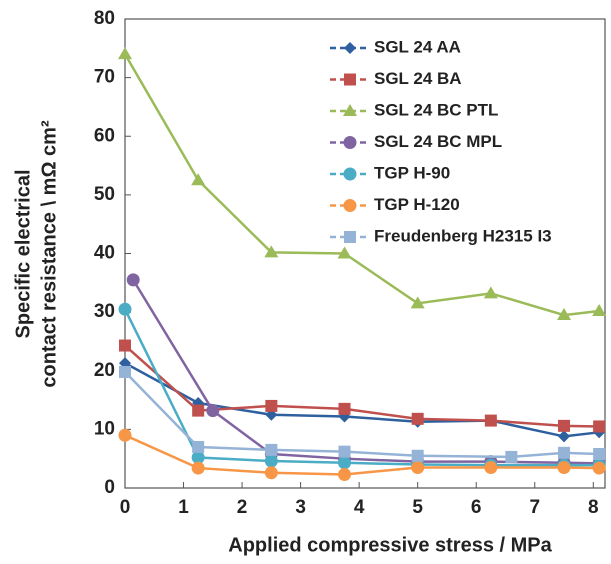 The width and height of the screenshot is (611, 564). What do you see at coordinates (104, 77) in the screenshot?
I see `y-tick-label: 70` at bounding box center [104, 77].